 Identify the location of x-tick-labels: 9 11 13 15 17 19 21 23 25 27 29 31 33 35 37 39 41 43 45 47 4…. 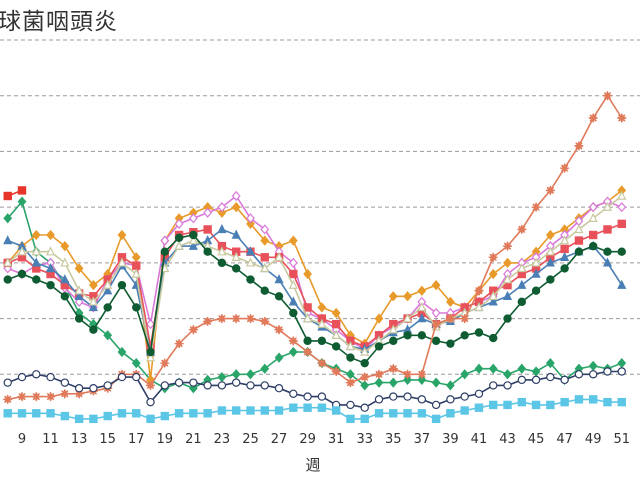
(324, 439).